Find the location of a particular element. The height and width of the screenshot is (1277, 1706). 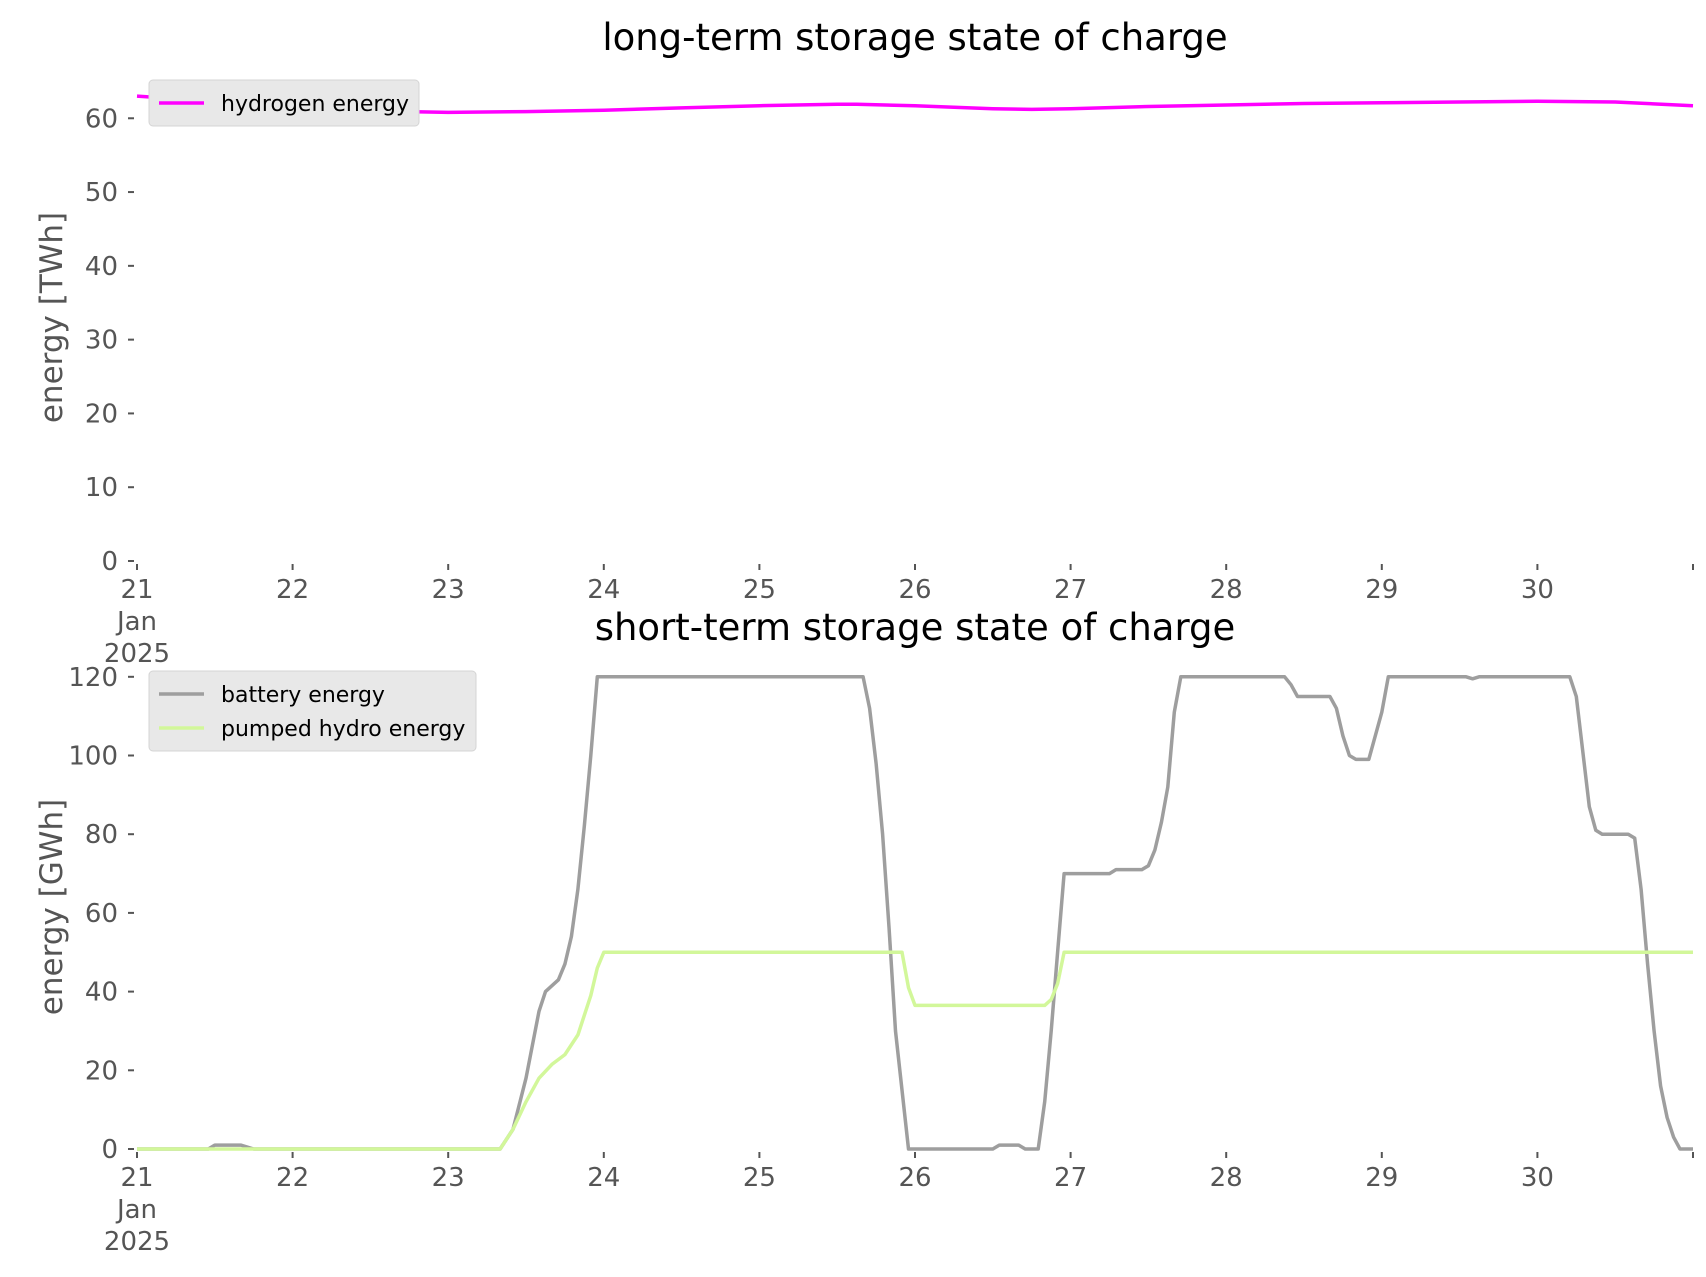

legend: battery energy pumped hydro energy is located at coordinates (312, 711).